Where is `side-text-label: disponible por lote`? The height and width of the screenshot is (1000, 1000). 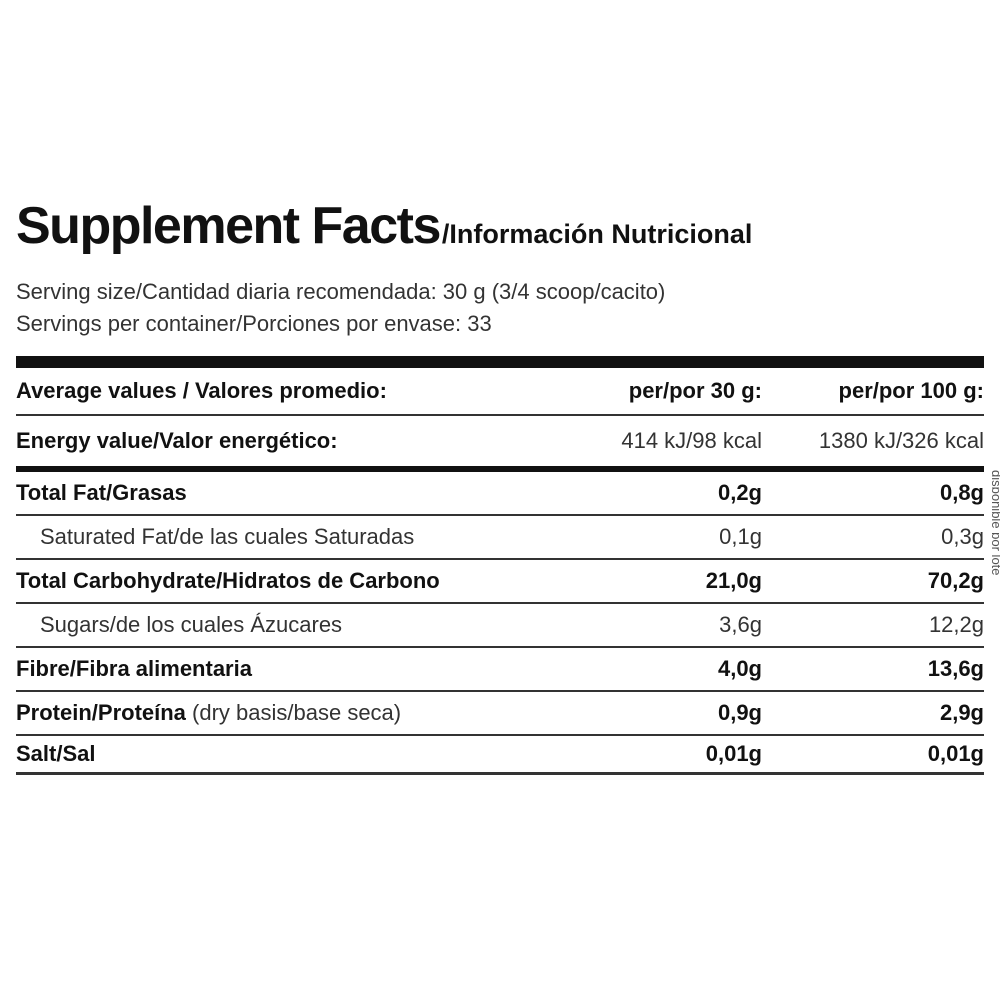 side-text-label: disponible por lote is located at coordinates (996, 523).